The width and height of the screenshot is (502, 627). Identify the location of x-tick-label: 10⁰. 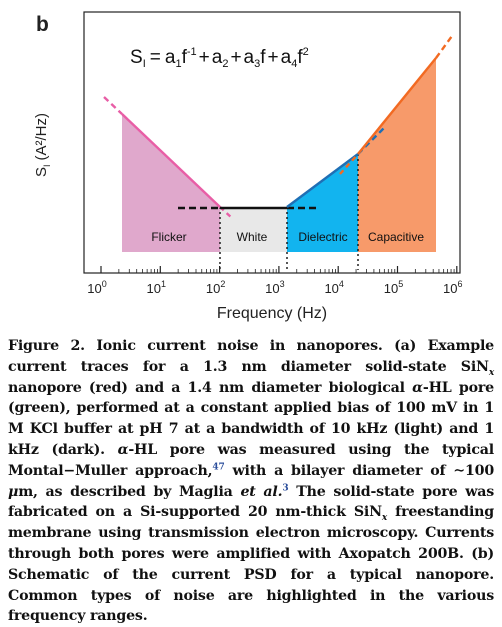
(96, 287).